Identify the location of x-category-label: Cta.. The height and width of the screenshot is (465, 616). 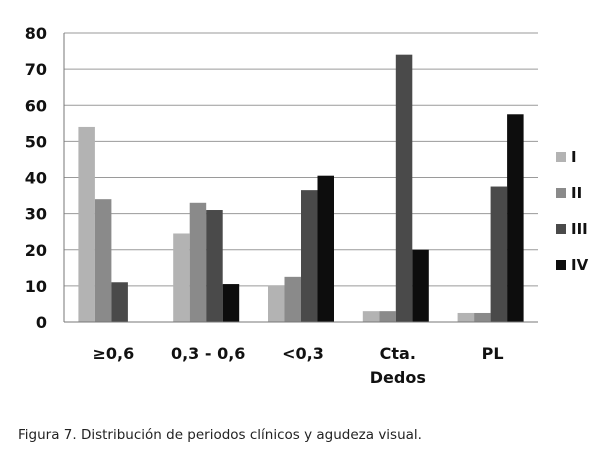
(398, 353).